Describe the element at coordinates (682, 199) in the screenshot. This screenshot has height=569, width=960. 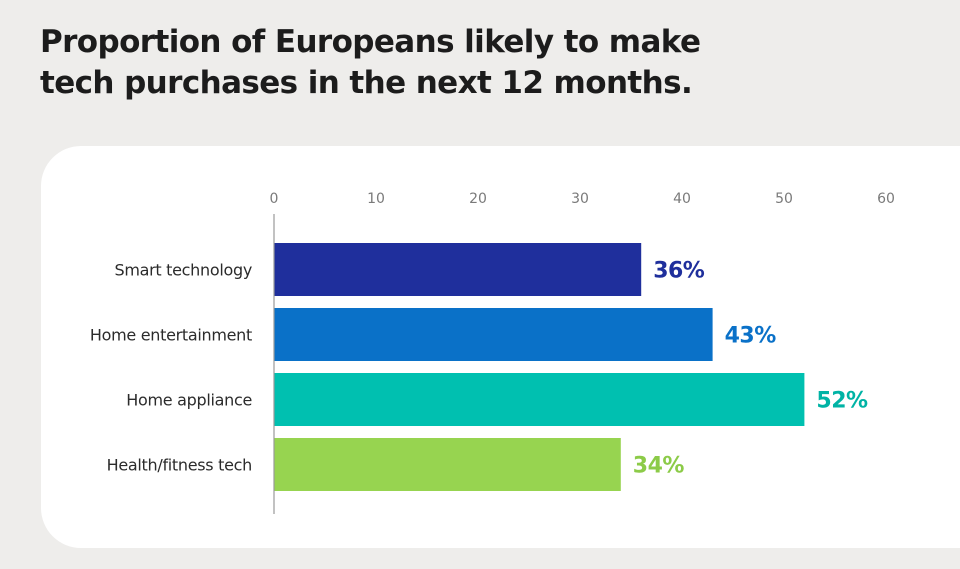
I see `x-tick-label: 40` at that location.